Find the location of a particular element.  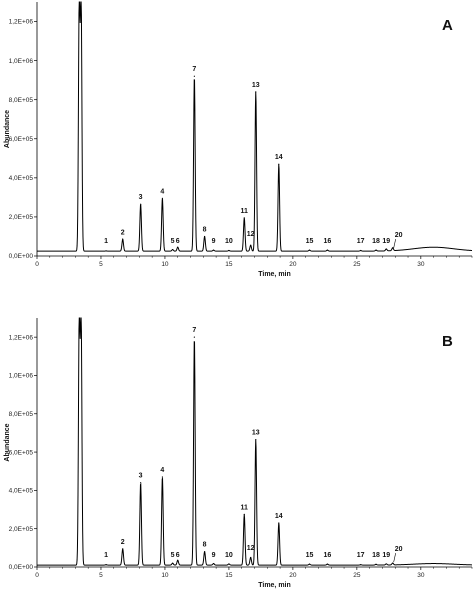

y-tick-label: 6,0E+05 is located at coordinates (21, 139).